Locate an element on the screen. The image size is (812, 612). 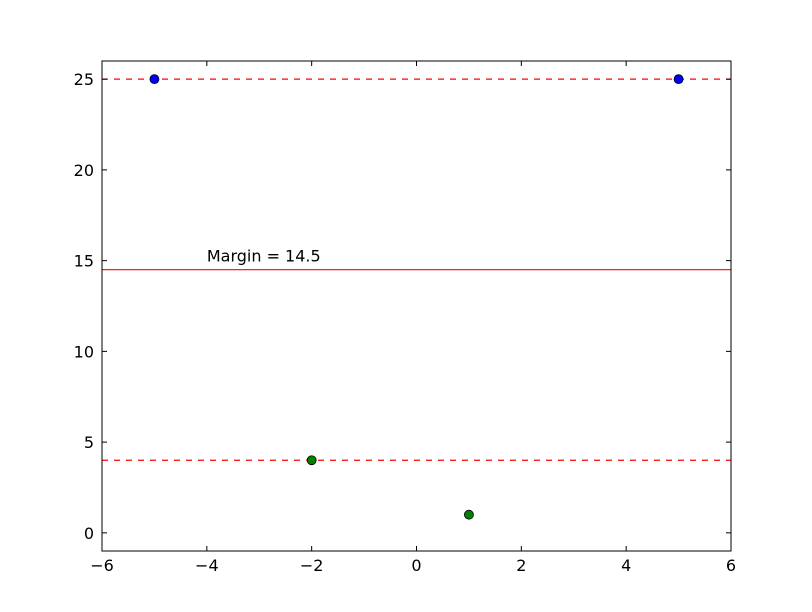
margin-annotation: Margin = 14.5 is located at coordinates (264, 256).